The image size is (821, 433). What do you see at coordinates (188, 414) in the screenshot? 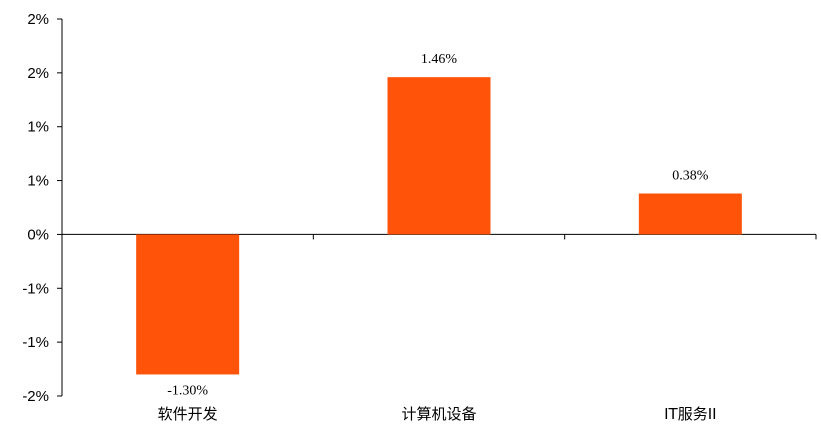
I see `category-label: 软件开发` at bounding box center [188, 414].